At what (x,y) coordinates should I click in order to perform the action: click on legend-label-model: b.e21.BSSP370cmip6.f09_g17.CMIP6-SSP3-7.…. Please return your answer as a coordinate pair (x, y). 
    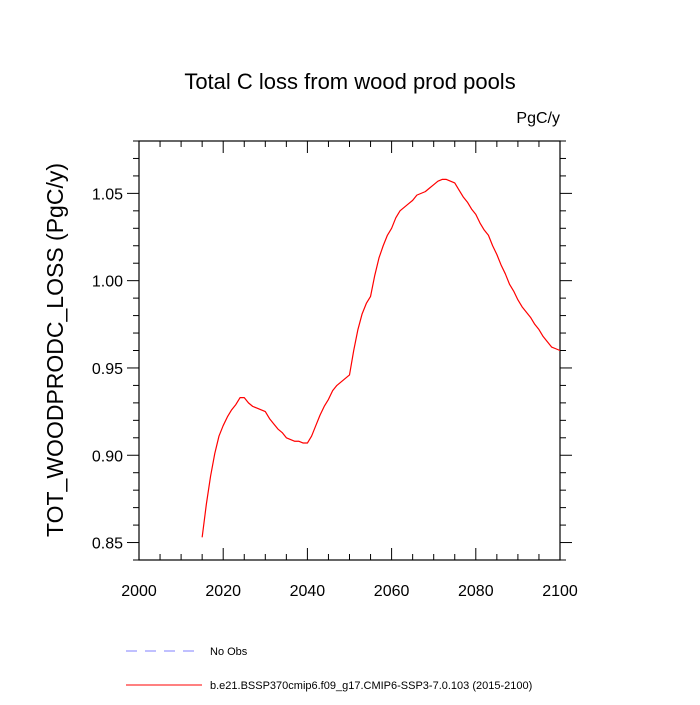
    Looking at the image, I should click on (371, 686).